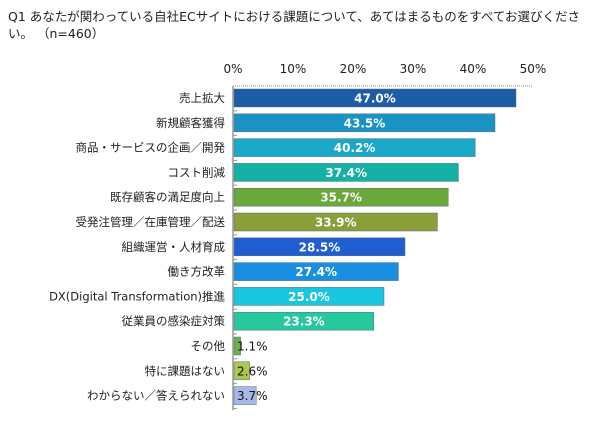 This screenshot has width=600, height=423. What do you see at coordinates (293, 69) in the screenshot?
I see `x-tick-label: 10%` at bounding box center [293, 69].